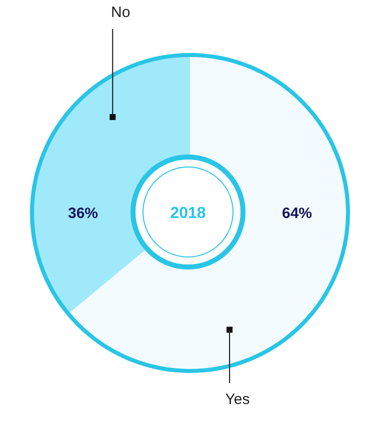 The image size is (375, 424). Describe the element at coordinates (188, 213) in the screenshot. I see `text: 2018` at that location.